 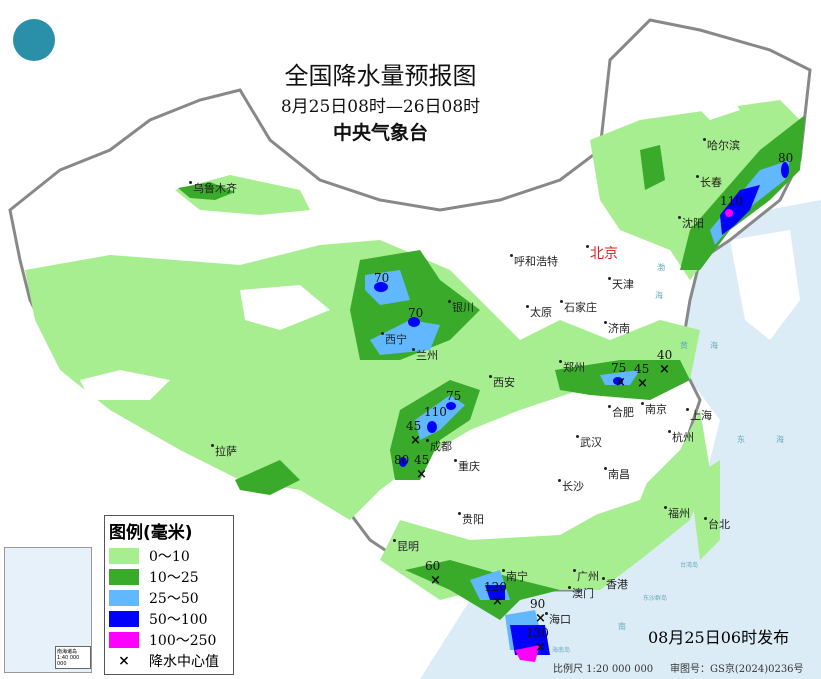 What do you see at coordinates (622, 626) in the screenshot?
I see `sea-label: 南` at bounding box center [622, 626].